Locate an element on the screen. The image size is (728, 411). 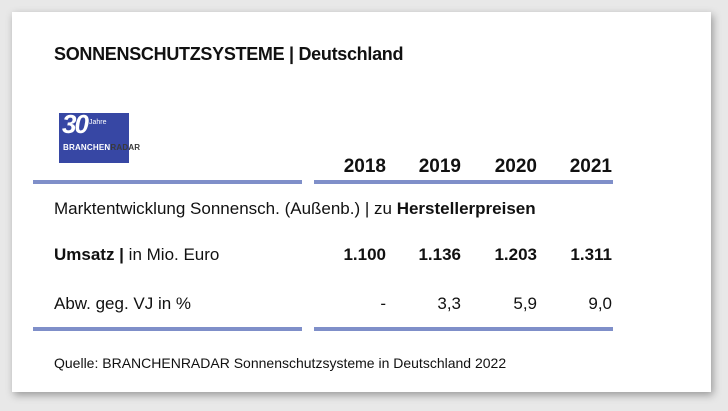
footer-rule-left is located at coordinates (167, 329).